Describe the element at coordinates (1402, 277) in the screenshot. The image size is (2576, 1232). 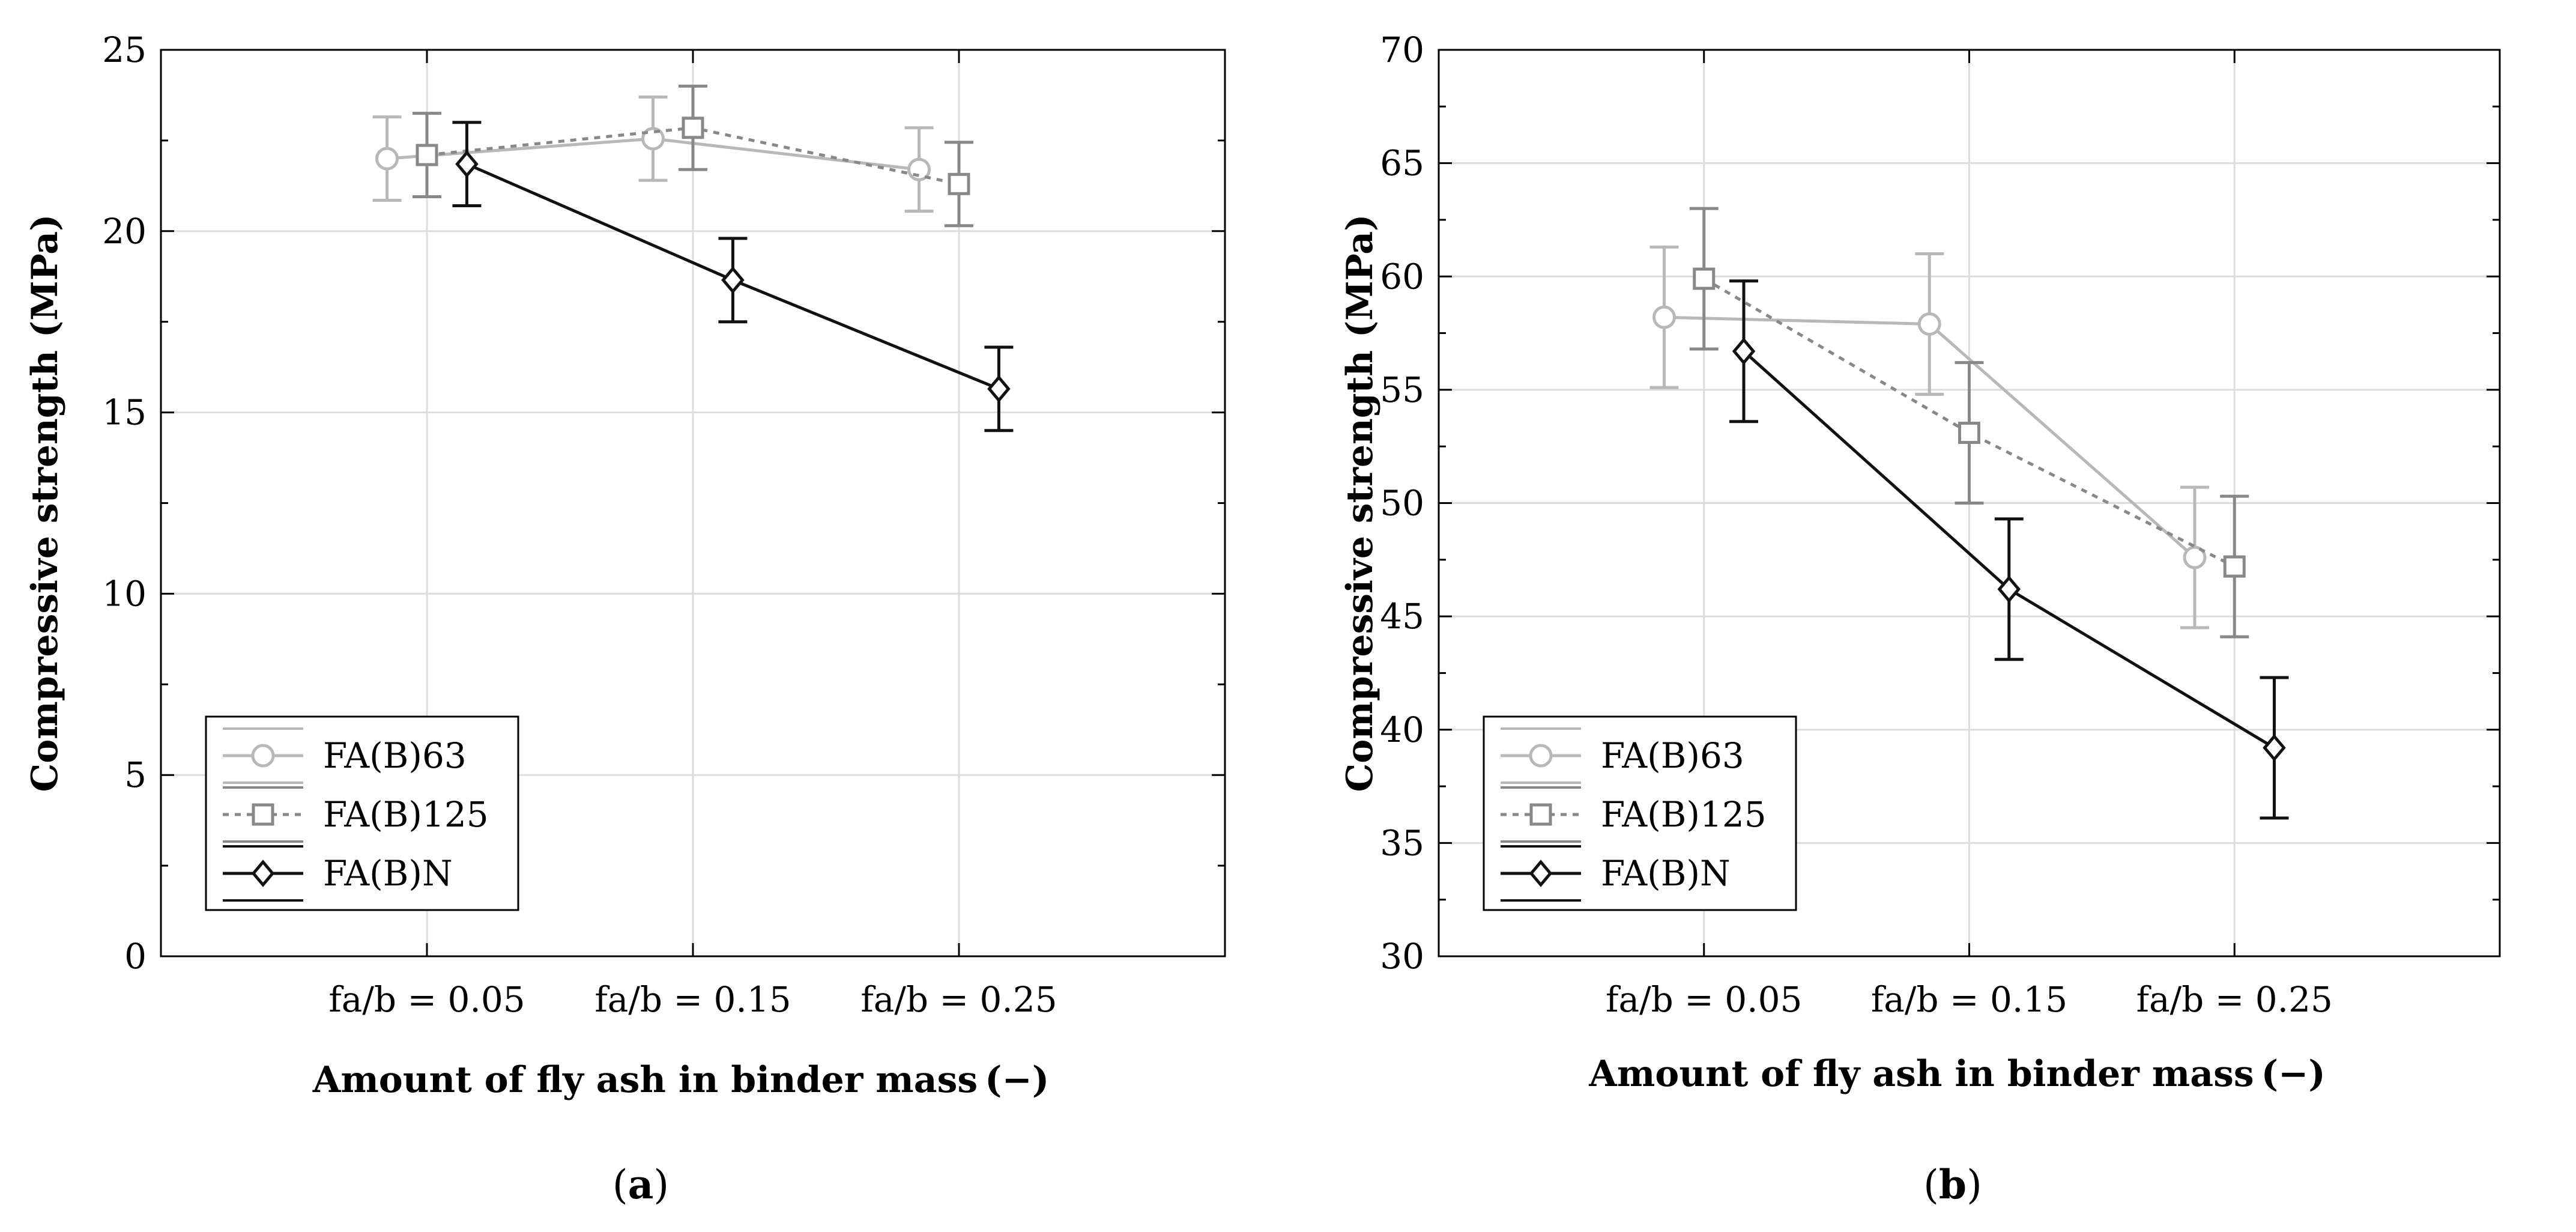
I see `y-tick-label: 60` at that location.